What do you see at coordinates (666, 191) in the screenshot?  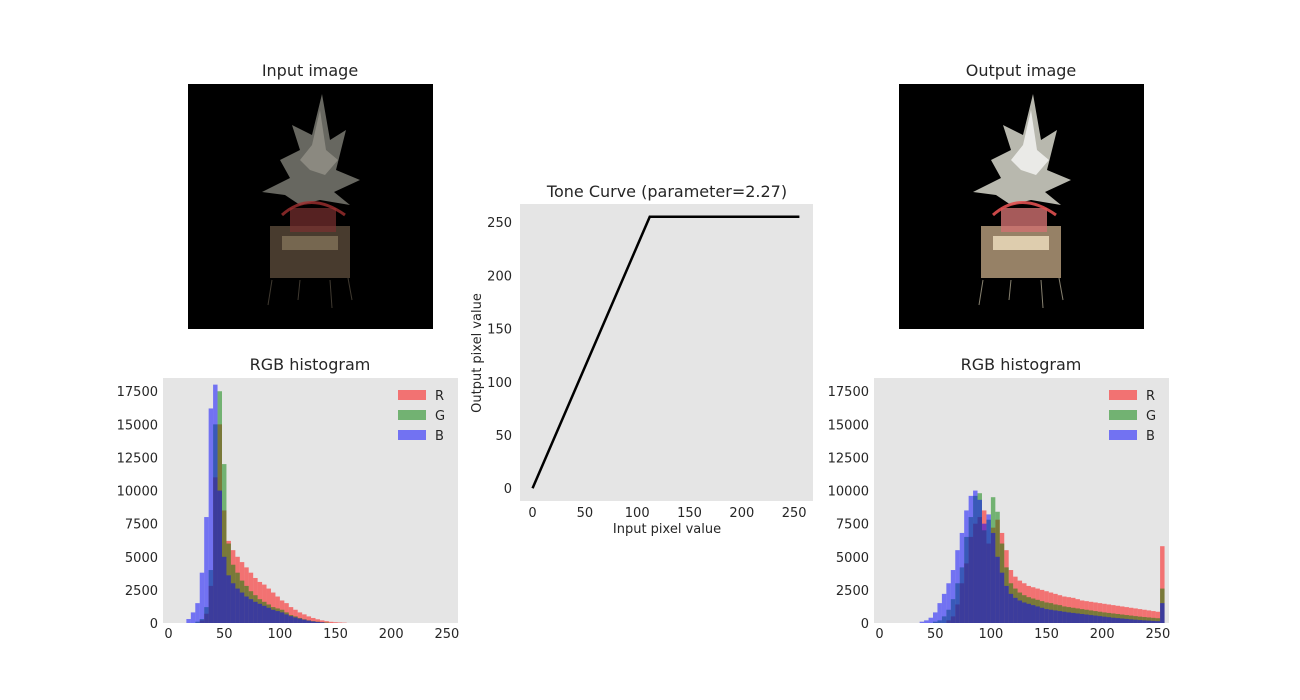 I see `tone-curve-title: Tone Curve (parameter=2.27)` at bounding box center [666, 191].